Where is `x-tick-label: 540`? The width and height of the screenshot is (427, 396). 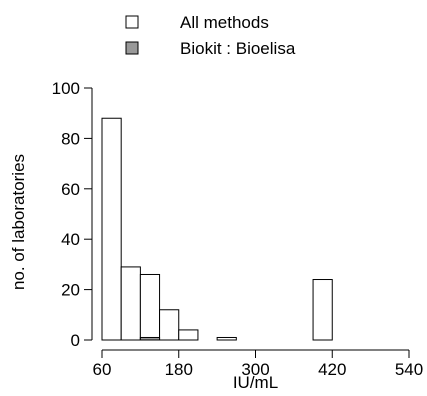 x-tick-label: 540 is located at coordinates (409, 369).